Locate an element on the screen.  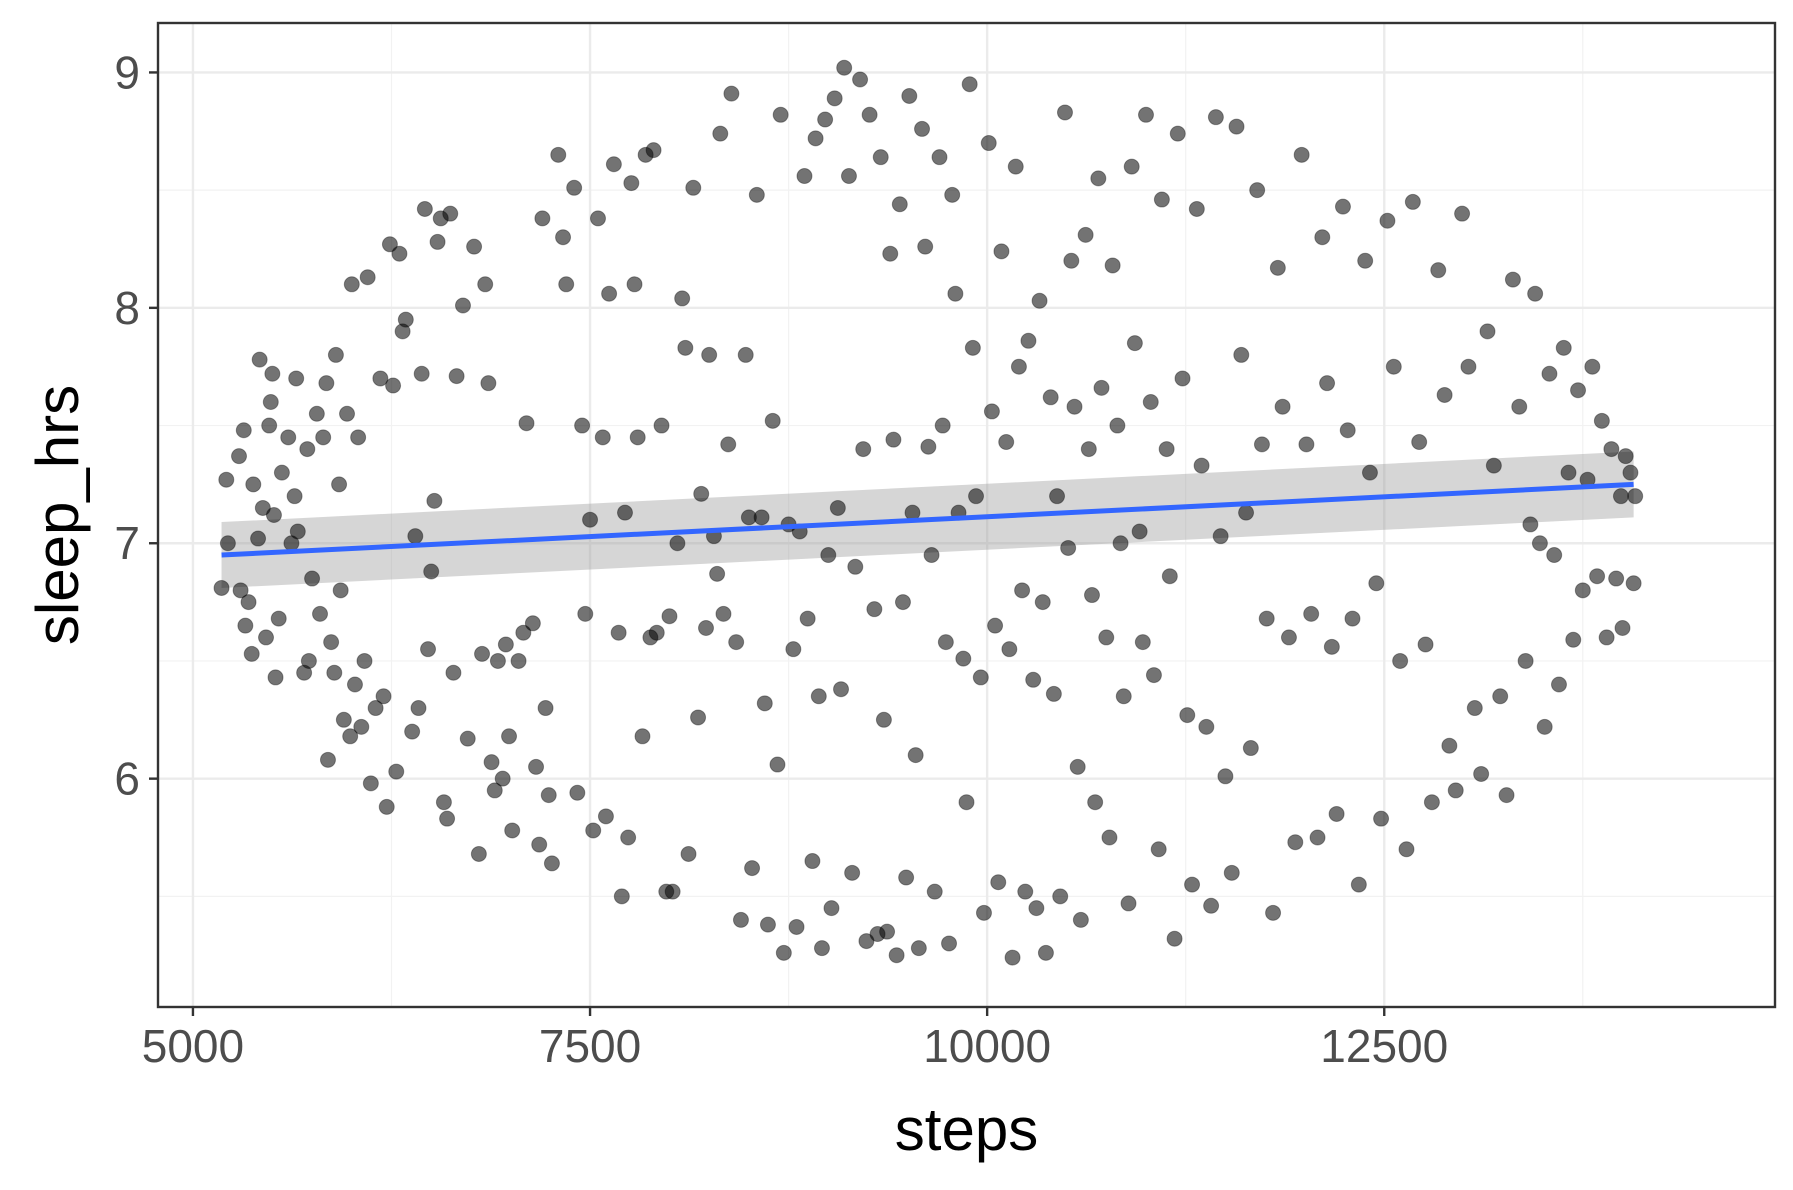
x-tick-label: 5000 is located at coordinates (193, 1046).